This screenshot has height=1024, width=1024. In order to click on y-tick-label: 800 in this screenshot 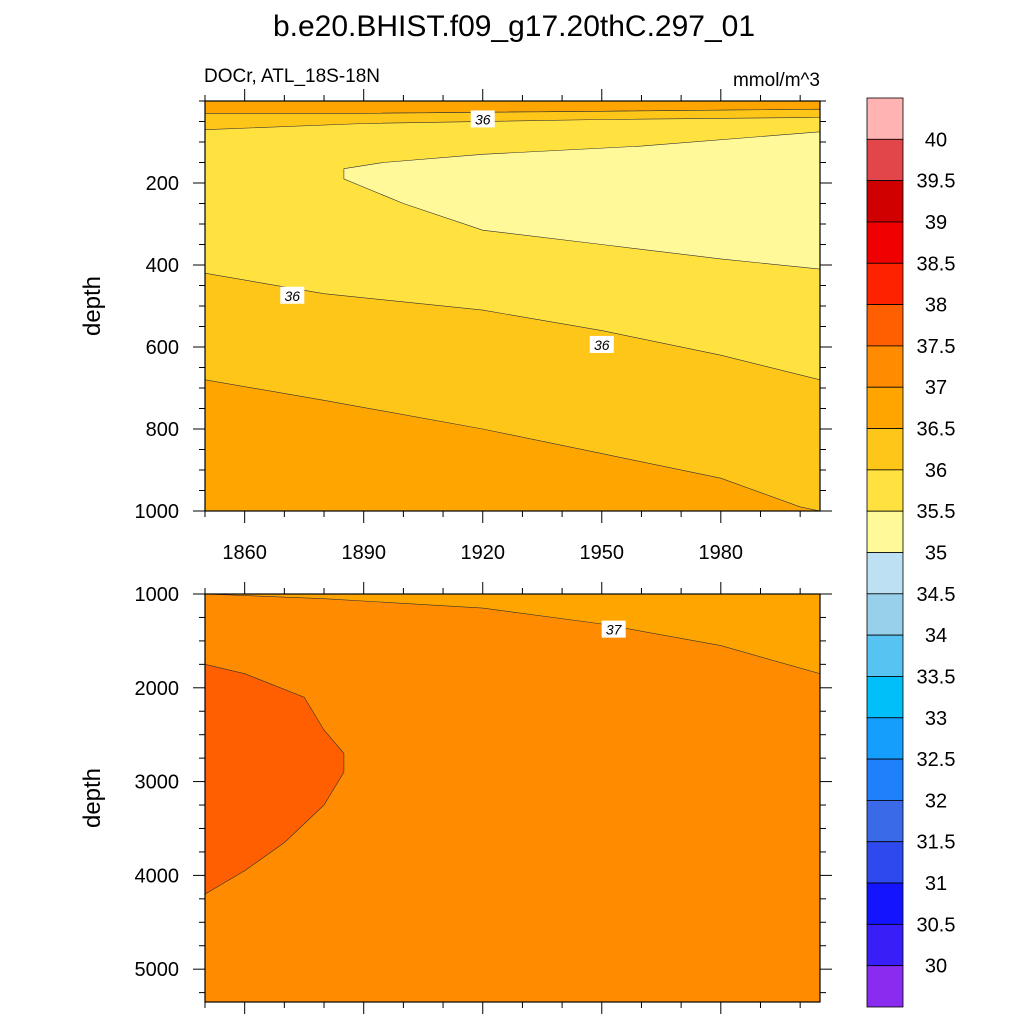, I will do `click(162, 430)`.